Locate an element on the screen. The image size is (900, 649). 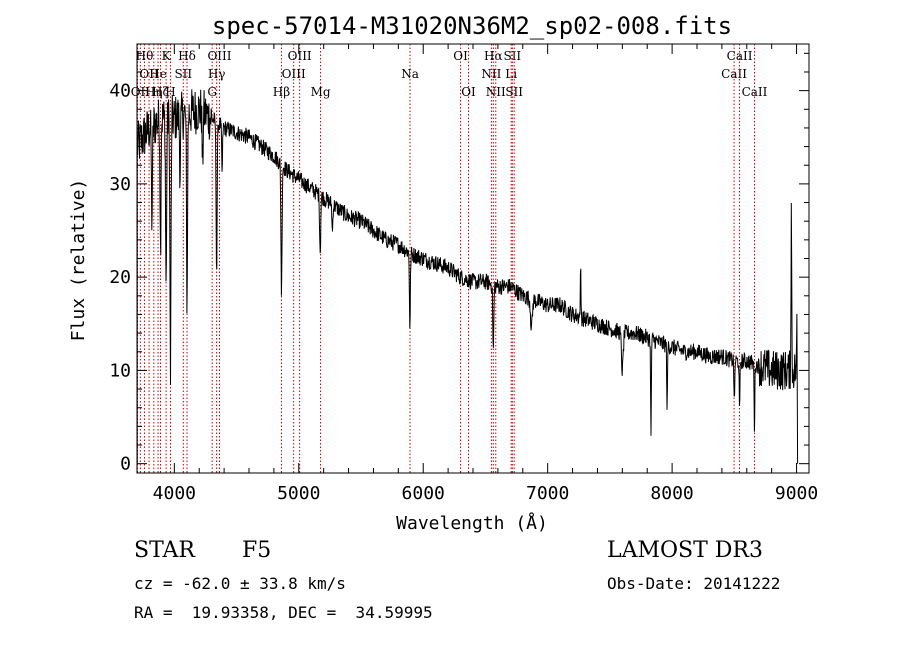
x-tick-label: 8000 is located at coordinates (671, 493).